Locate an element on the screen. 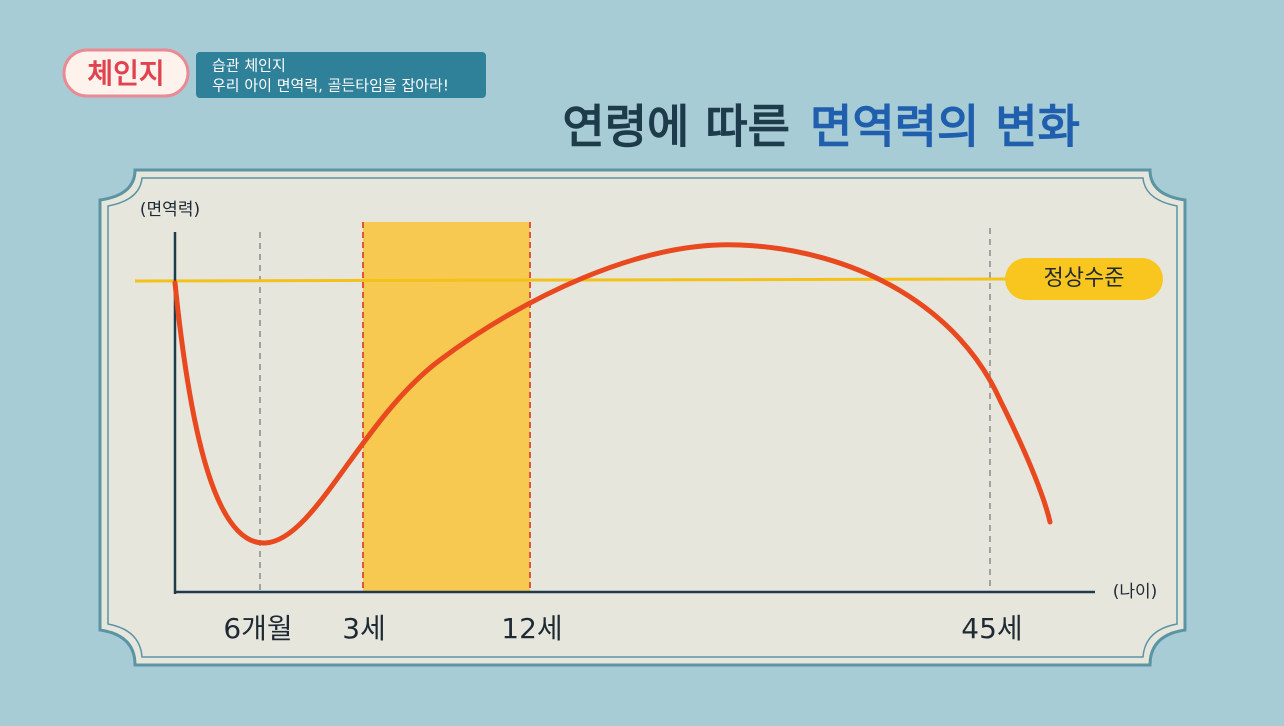 This screenshot has height=726, width=1284. x-label: 6개월 is located at coordinates (257, 628).